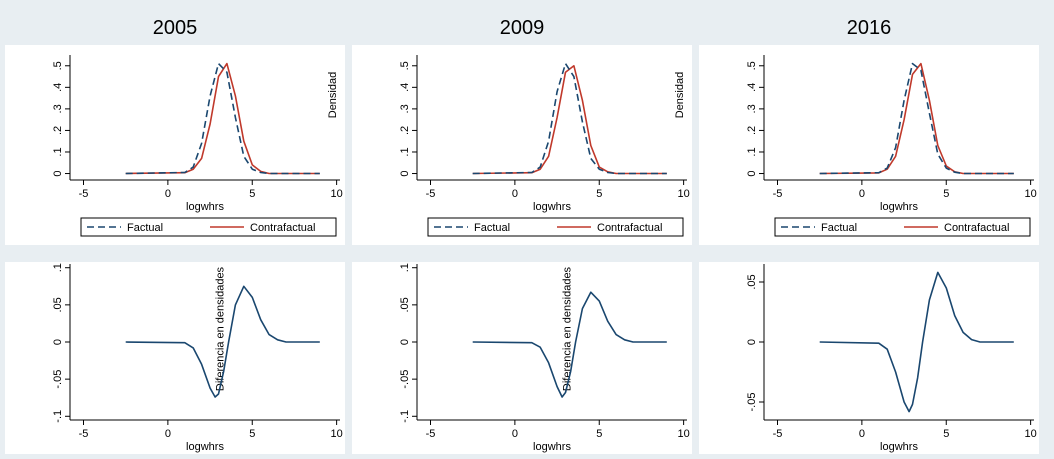  I want to click on panel-title: 2005, so click(175, 28).